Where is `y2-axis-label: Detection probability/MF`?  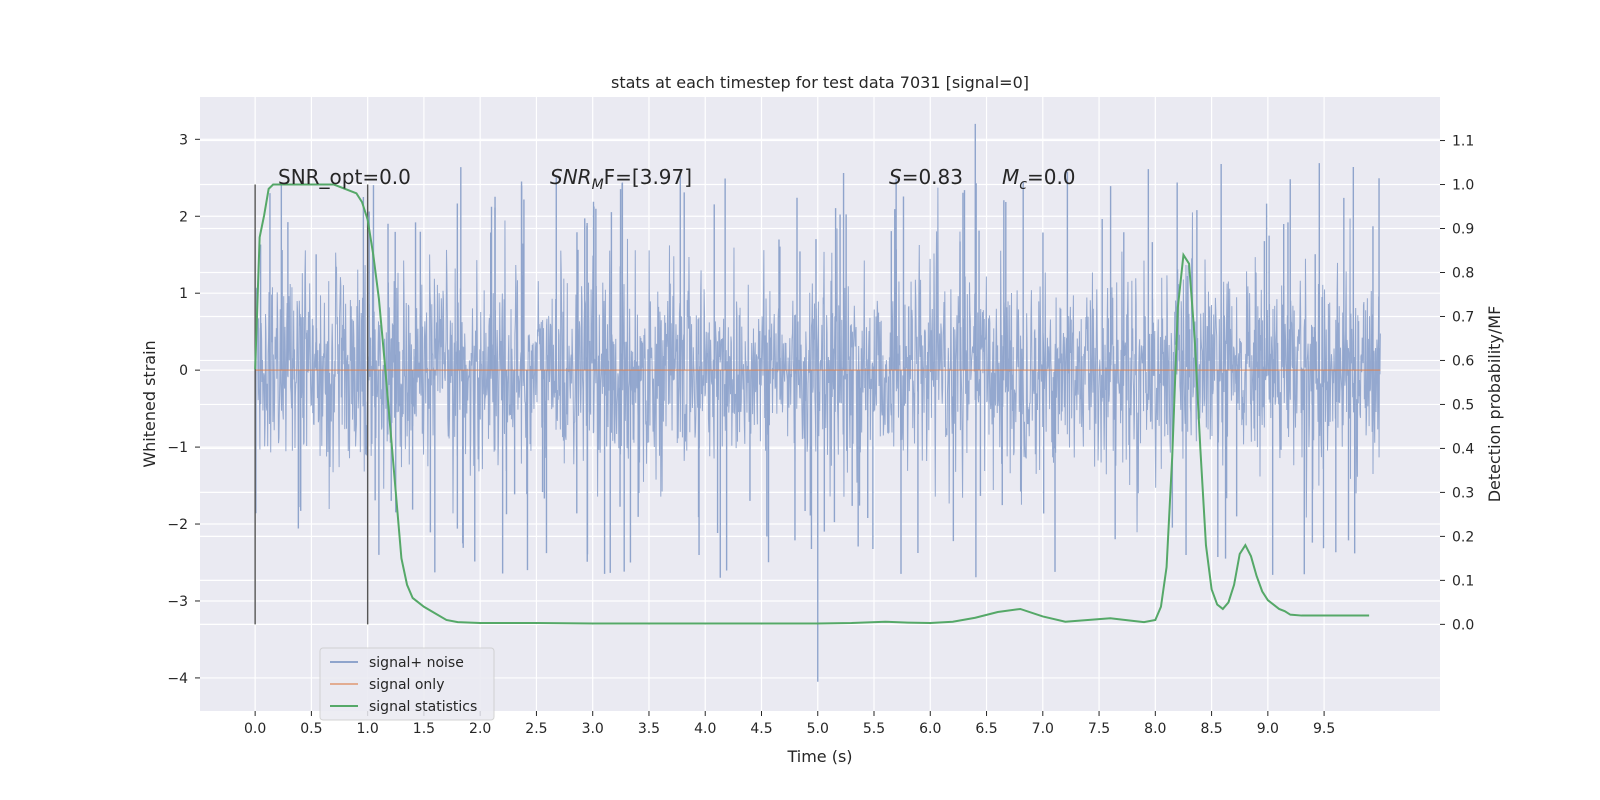 y2-axis-label: Detection probability/MF is located at coordinates (1494, 404).